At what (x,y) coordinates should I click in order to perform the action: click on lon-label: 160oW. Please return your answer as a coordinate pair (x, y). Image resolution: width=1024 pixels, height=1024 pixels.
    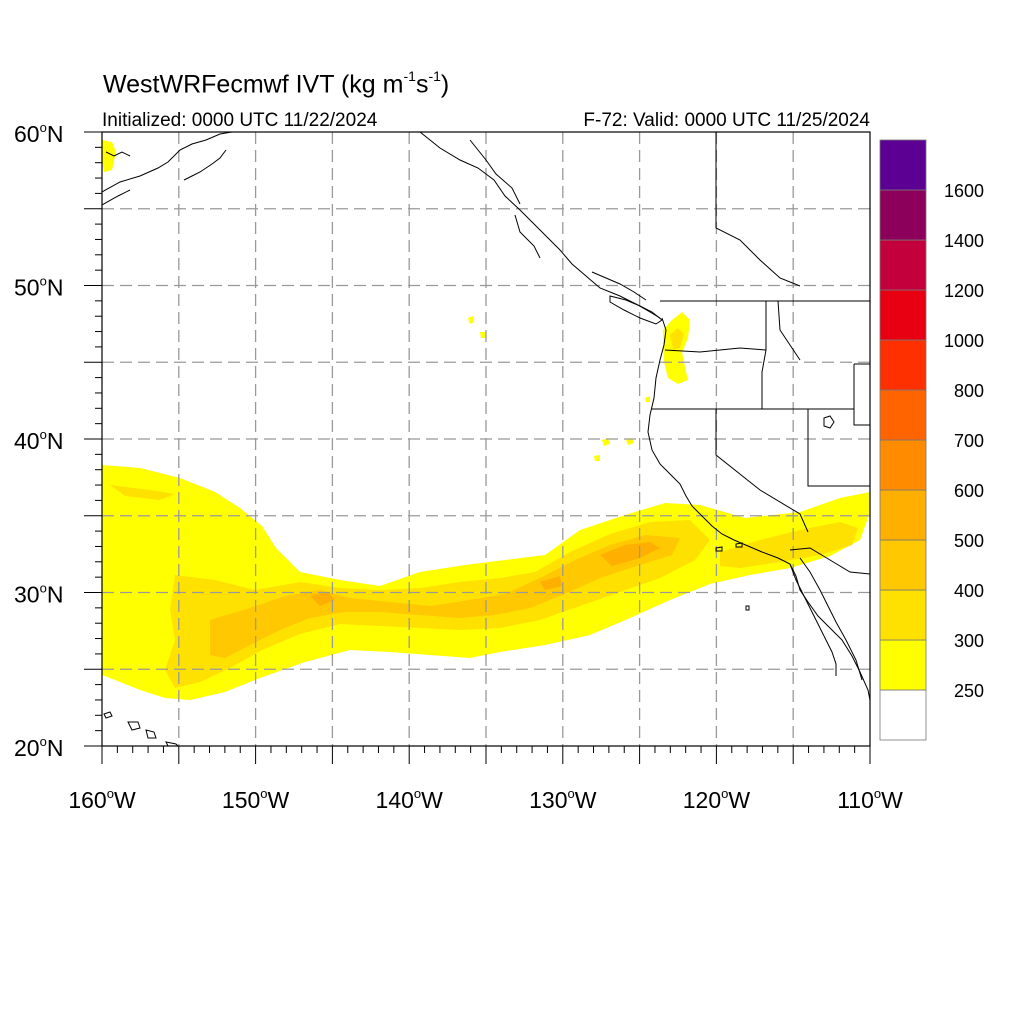
    Looking at the image, I should click on (102, 799).